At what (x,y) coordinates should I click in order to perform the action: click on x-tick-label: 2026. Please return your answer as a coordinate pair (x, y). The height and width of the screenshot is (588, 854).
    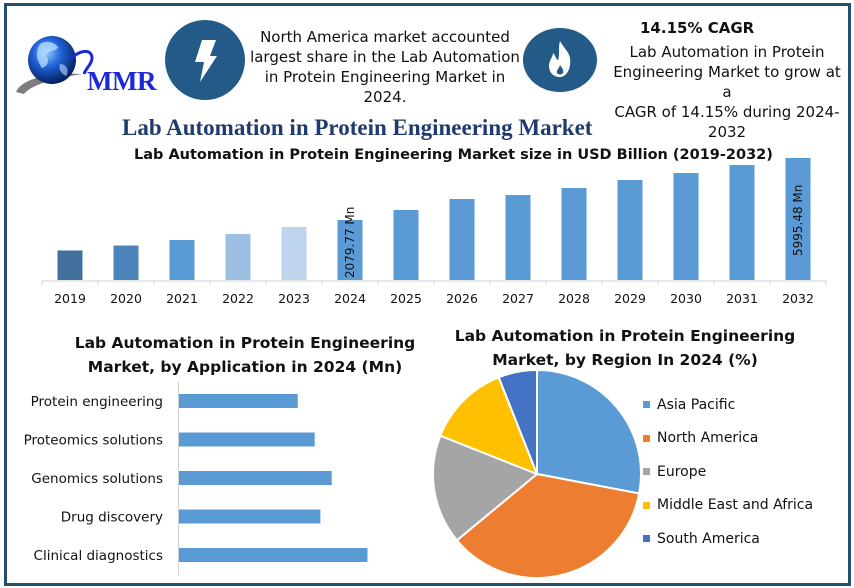
    Looking at the image, I should click on (462, 298).